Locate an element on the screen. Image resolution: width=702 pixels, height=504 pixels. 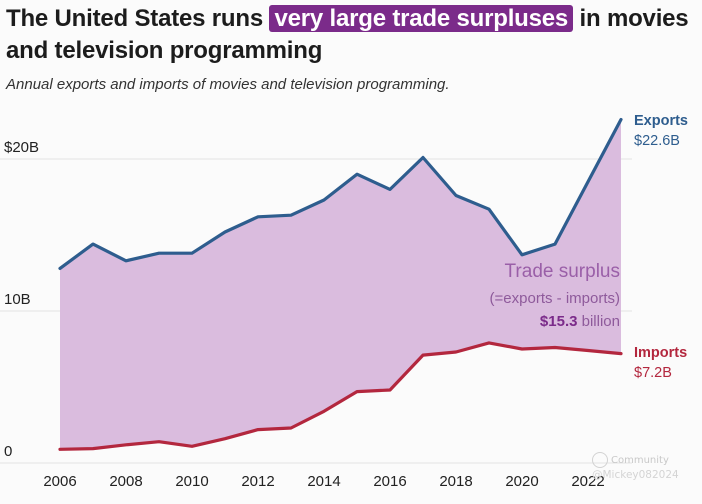
x-tick-label: 2018 is located at coordinates (455, 481).